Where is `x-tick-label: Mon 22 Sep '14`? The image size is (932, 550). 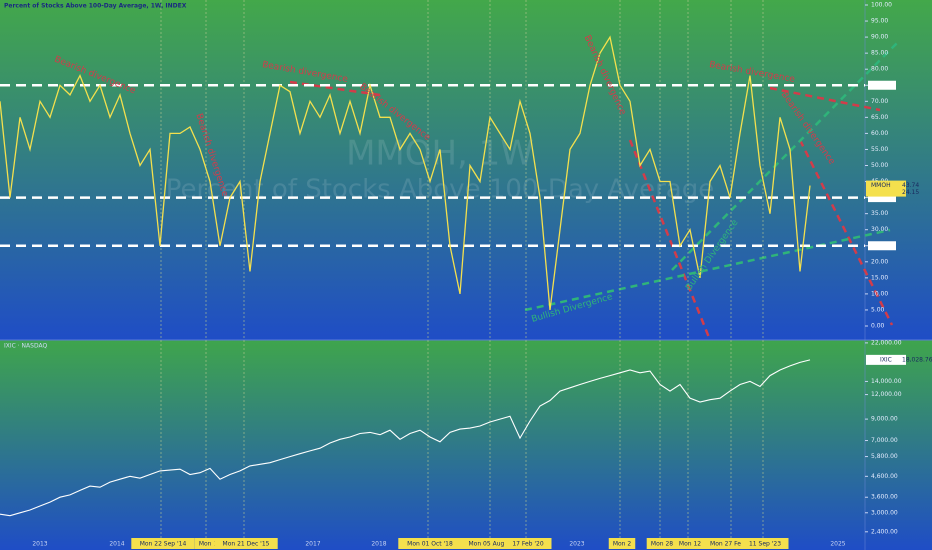
x-tick-label: Mon 22 Sep '14 is located at coordinates (163, 544).